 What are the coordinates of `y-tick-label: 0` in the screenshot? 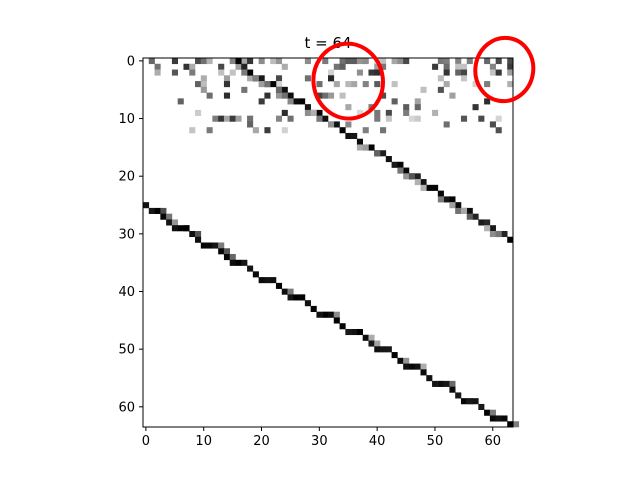 It's located at (131, 61).